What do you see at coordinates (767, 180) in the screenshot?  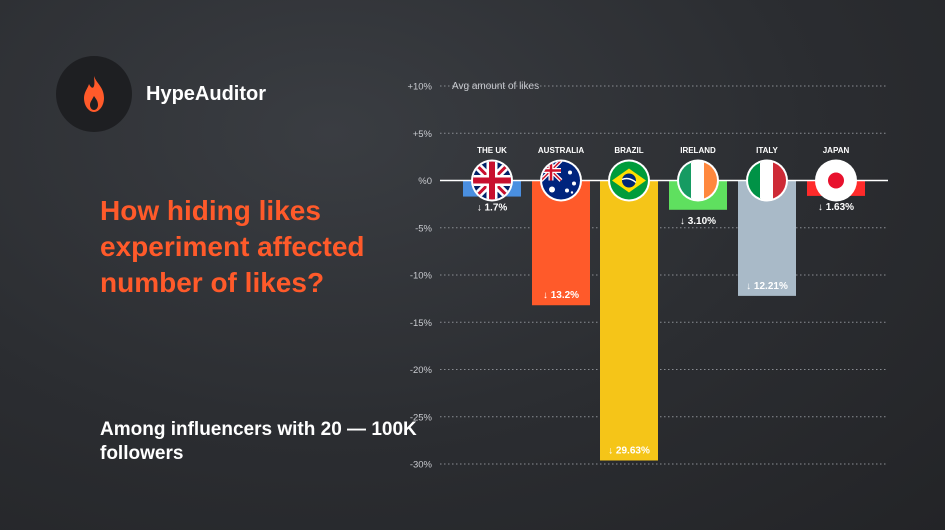 I see `italy-flag-icon` at bounding box center [767, 180].